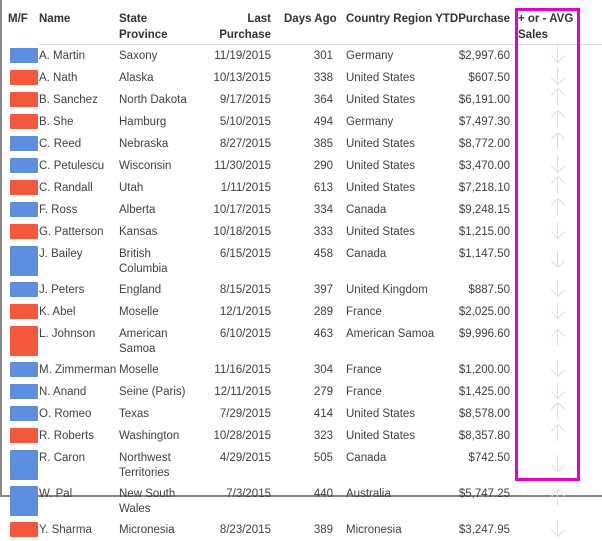 The height and width of the screenshot is (541, 602). Describe the element at coordinates (79, 78) in the screenshot. I see `cell-name: A. Nath` at that location.